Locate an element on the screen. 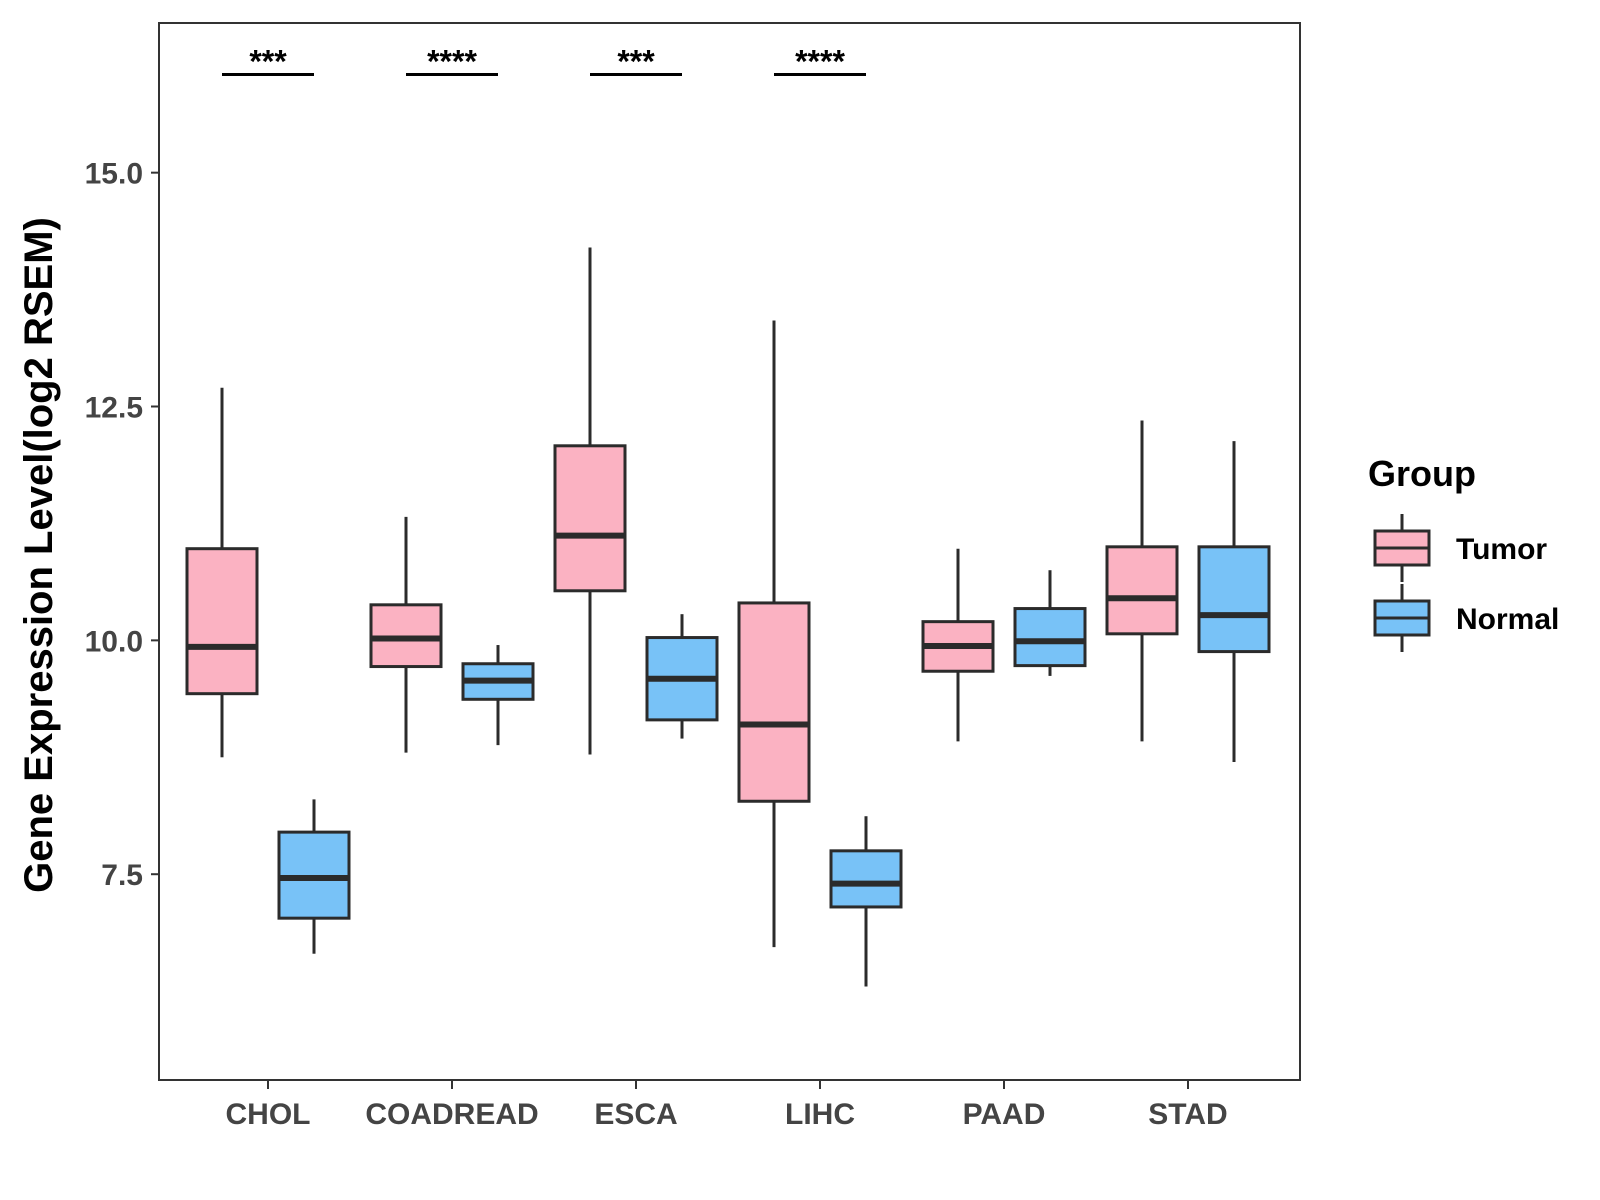 The image size is (1600, 1200). box-normal-chol is located at coordinates (314, 876).